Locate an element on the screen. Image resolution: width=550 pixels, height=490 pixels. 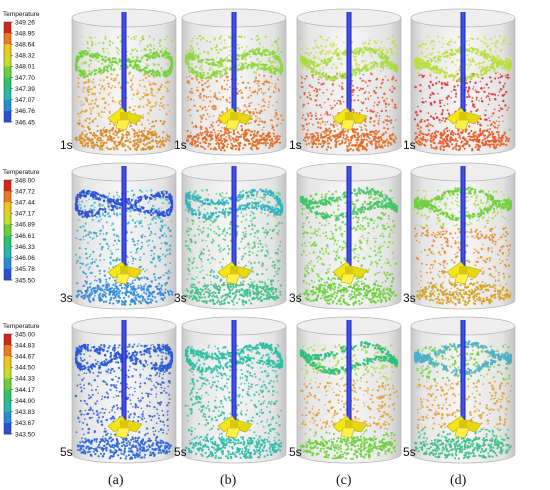
colorbar-tick-label: 347.72 is located at coordinates (25, 191).